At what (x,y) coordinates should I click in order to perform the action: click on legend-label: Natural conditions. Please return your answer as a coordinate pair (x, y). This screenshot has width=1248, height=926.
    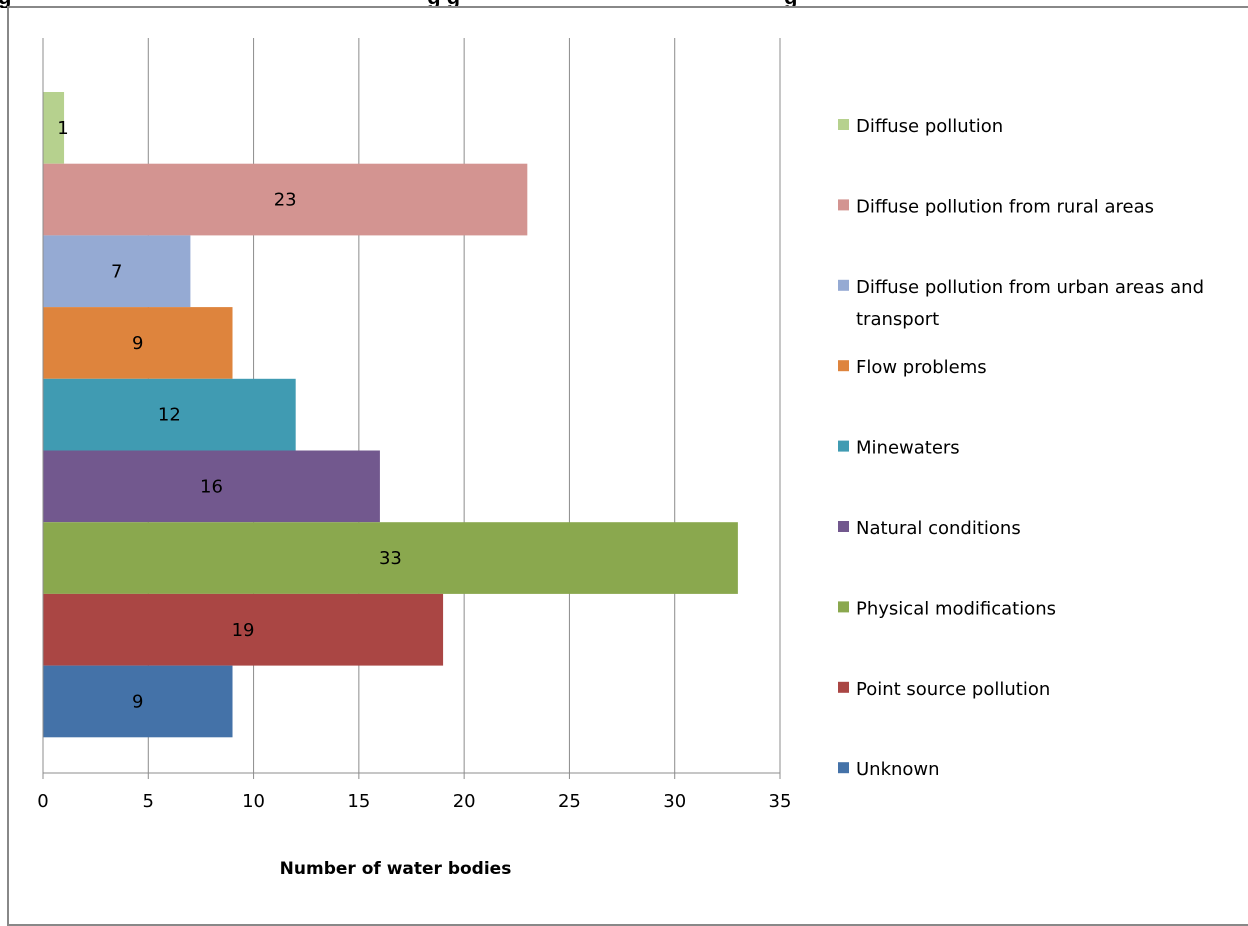
    Looking at the image, I should click on (938, 528).